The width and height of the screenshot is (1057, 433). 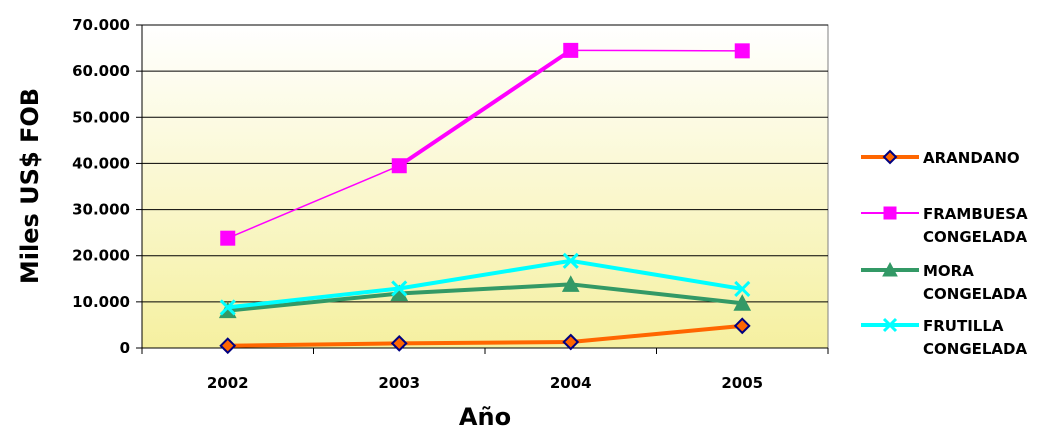 What do you see at coordinates (975, 282) in the screenshot?
I see `legend-label: MORA CONGELADA` at bounding box center [975, 282].